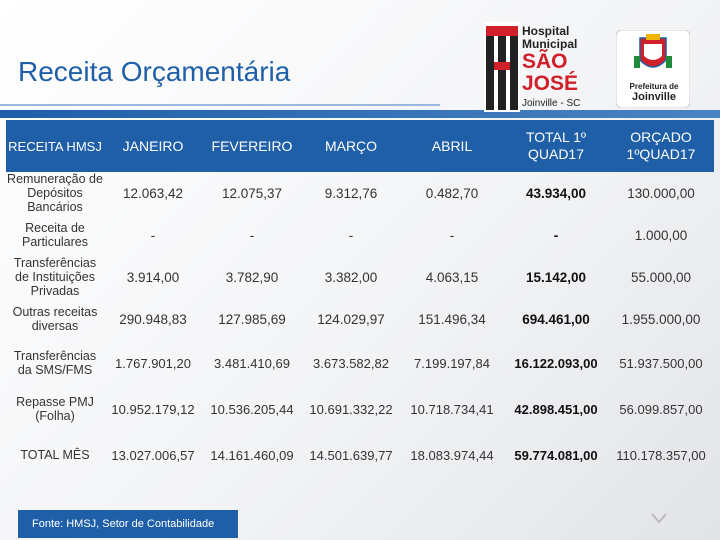  I want to click on cell-orcado: 1.955.000,00, so click(661, 319).